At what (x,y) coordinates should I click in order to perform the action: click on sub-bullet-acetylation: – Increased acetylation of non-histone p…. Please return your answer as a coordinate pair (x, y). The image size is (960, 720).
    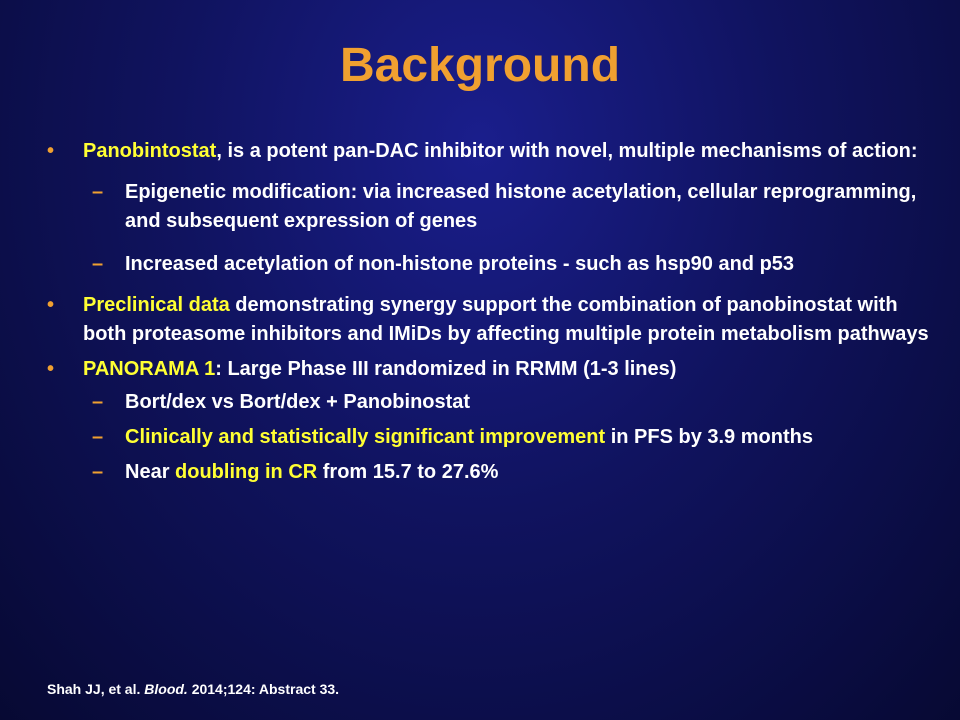
    Looking at the image, I should click on (492, 264).